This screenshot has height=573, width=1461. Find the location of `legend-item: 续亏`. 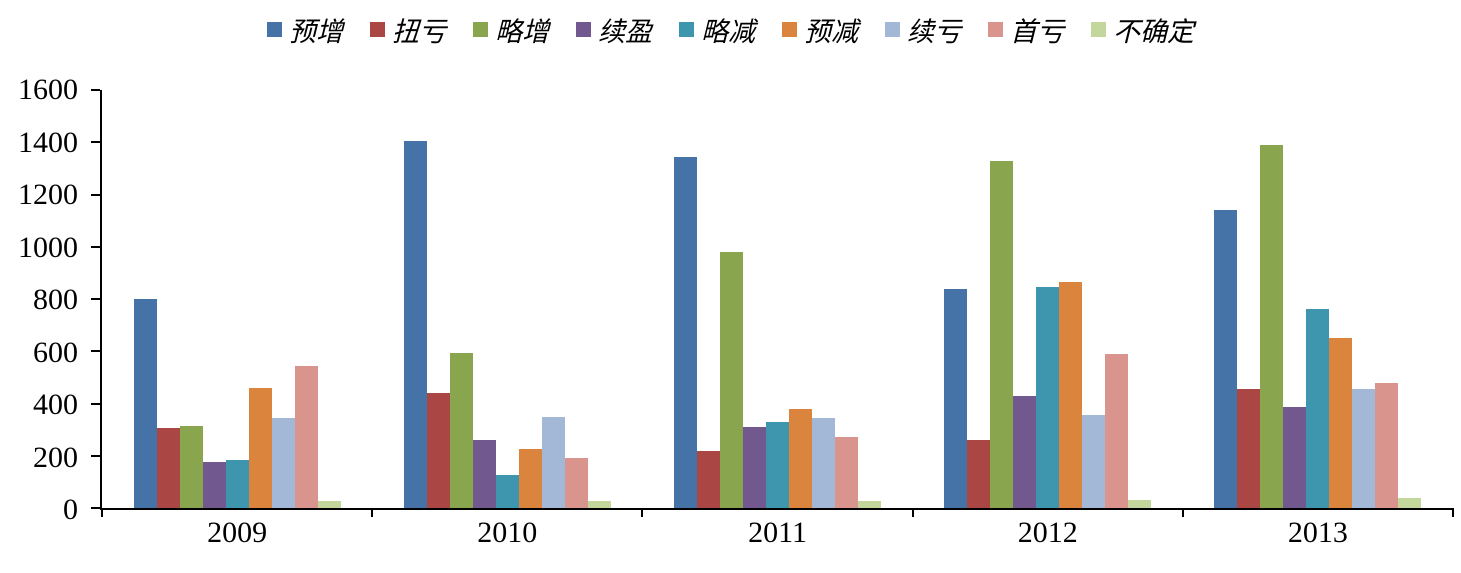

legend-item: 续亏 is located at coordinates (923, 29).